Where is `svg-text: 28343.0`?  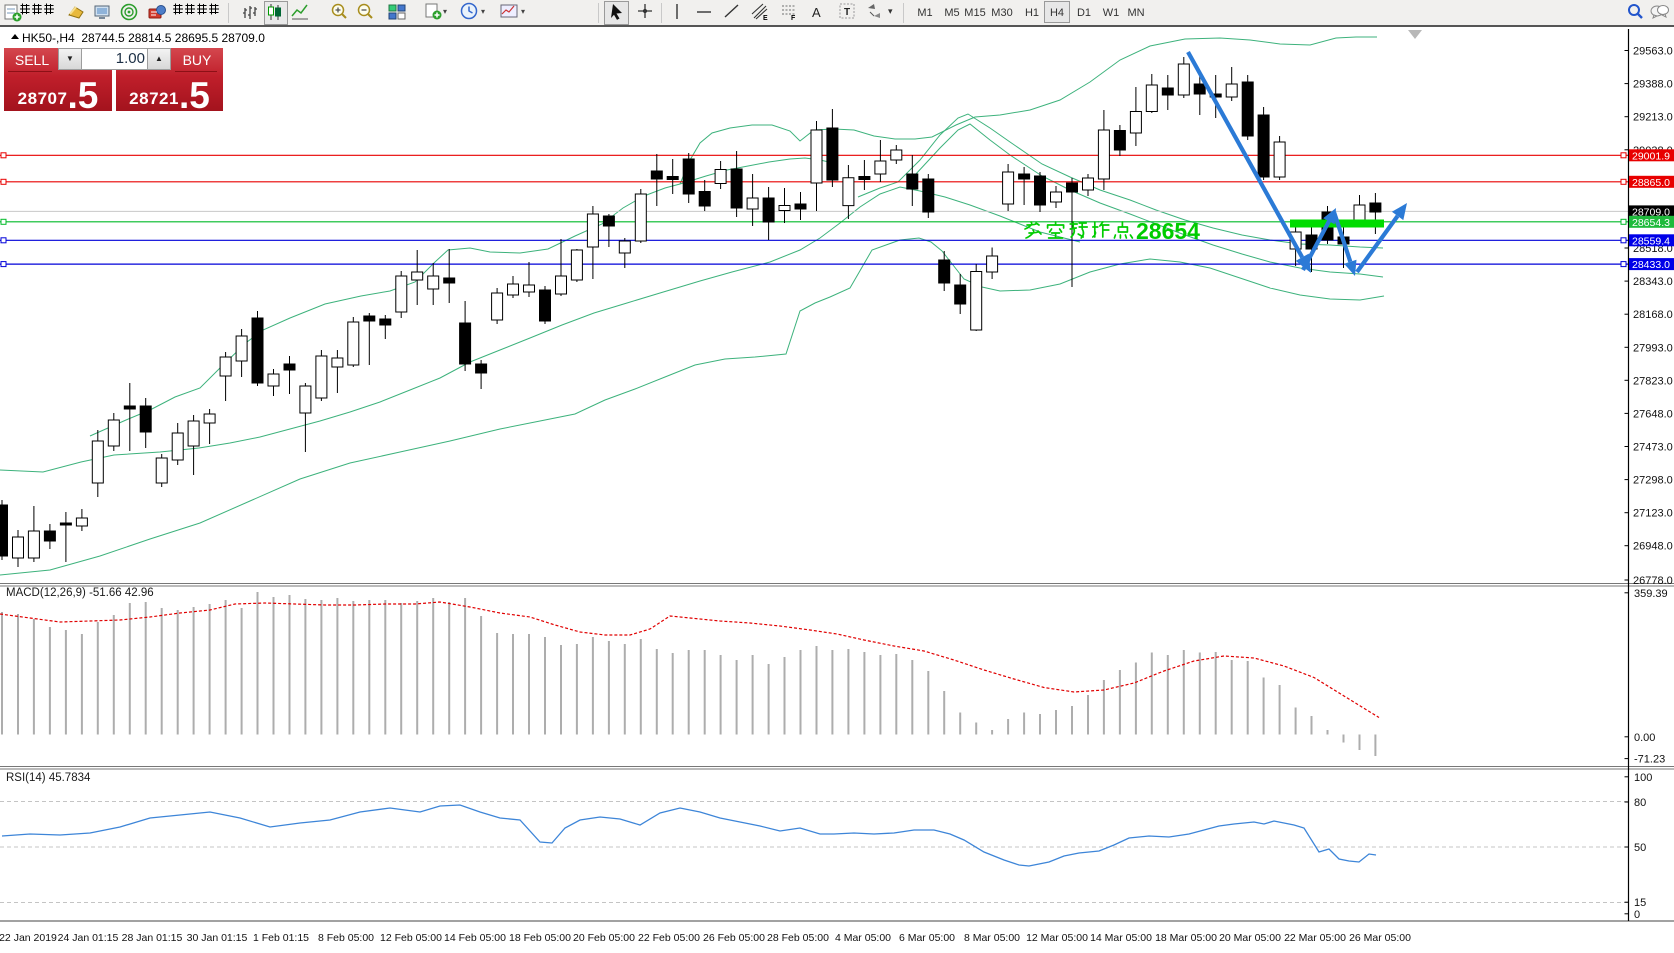
svg-text: 28343.0 is located at coordinates (1653, 282).